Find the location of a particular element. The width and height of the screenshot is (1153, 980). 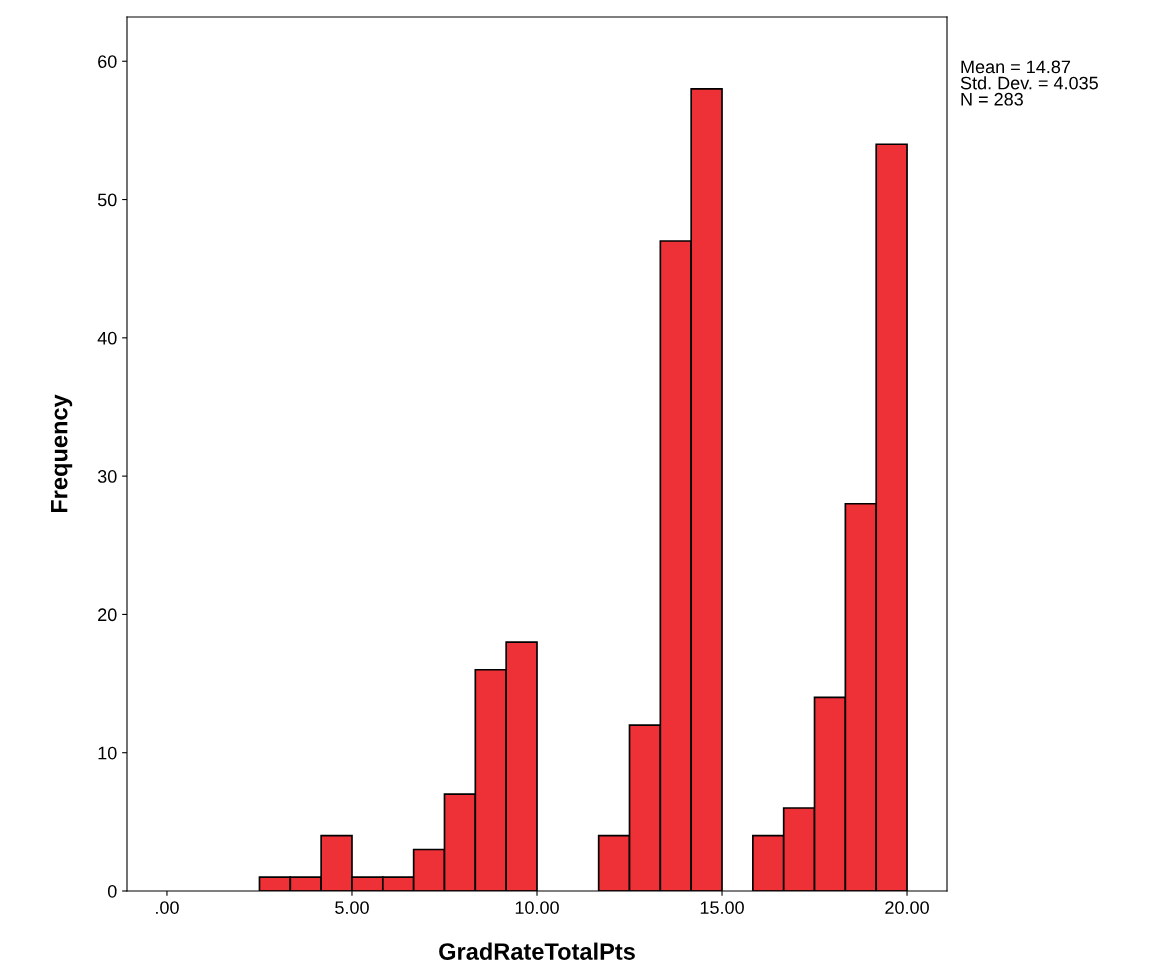

y-tick-label: 60 is located at coordinates (107, 61).